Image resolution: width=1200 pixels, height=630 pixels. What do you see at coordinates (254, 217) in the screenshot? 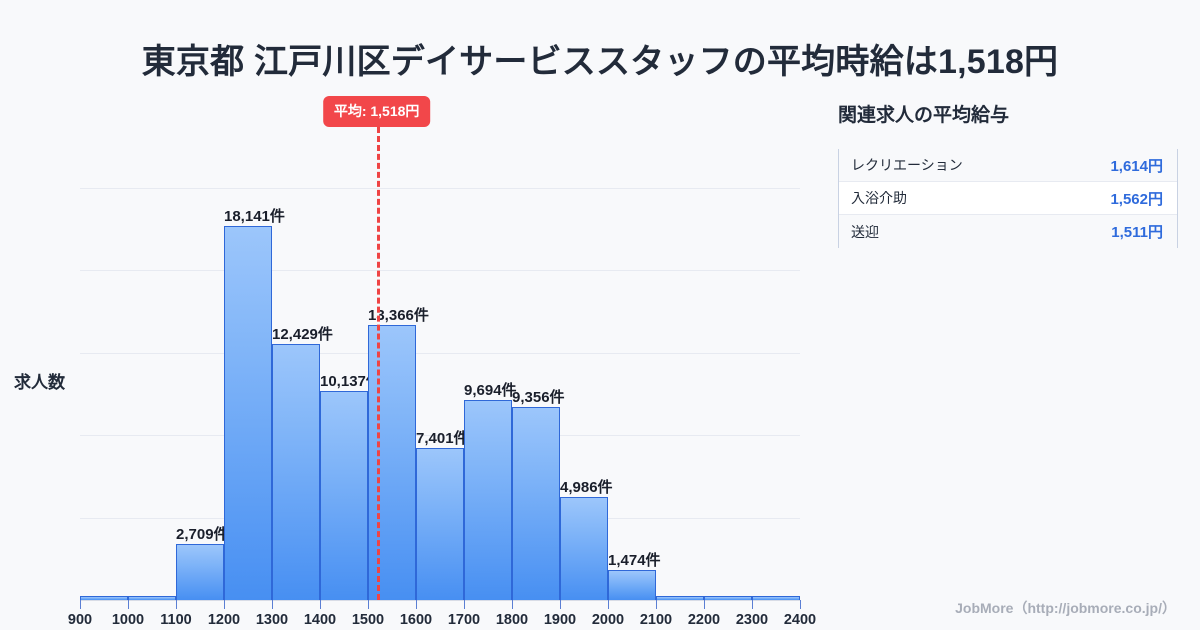
I see `histogram-bar-value-label: 18,141件` at bounding box center [254, 217].